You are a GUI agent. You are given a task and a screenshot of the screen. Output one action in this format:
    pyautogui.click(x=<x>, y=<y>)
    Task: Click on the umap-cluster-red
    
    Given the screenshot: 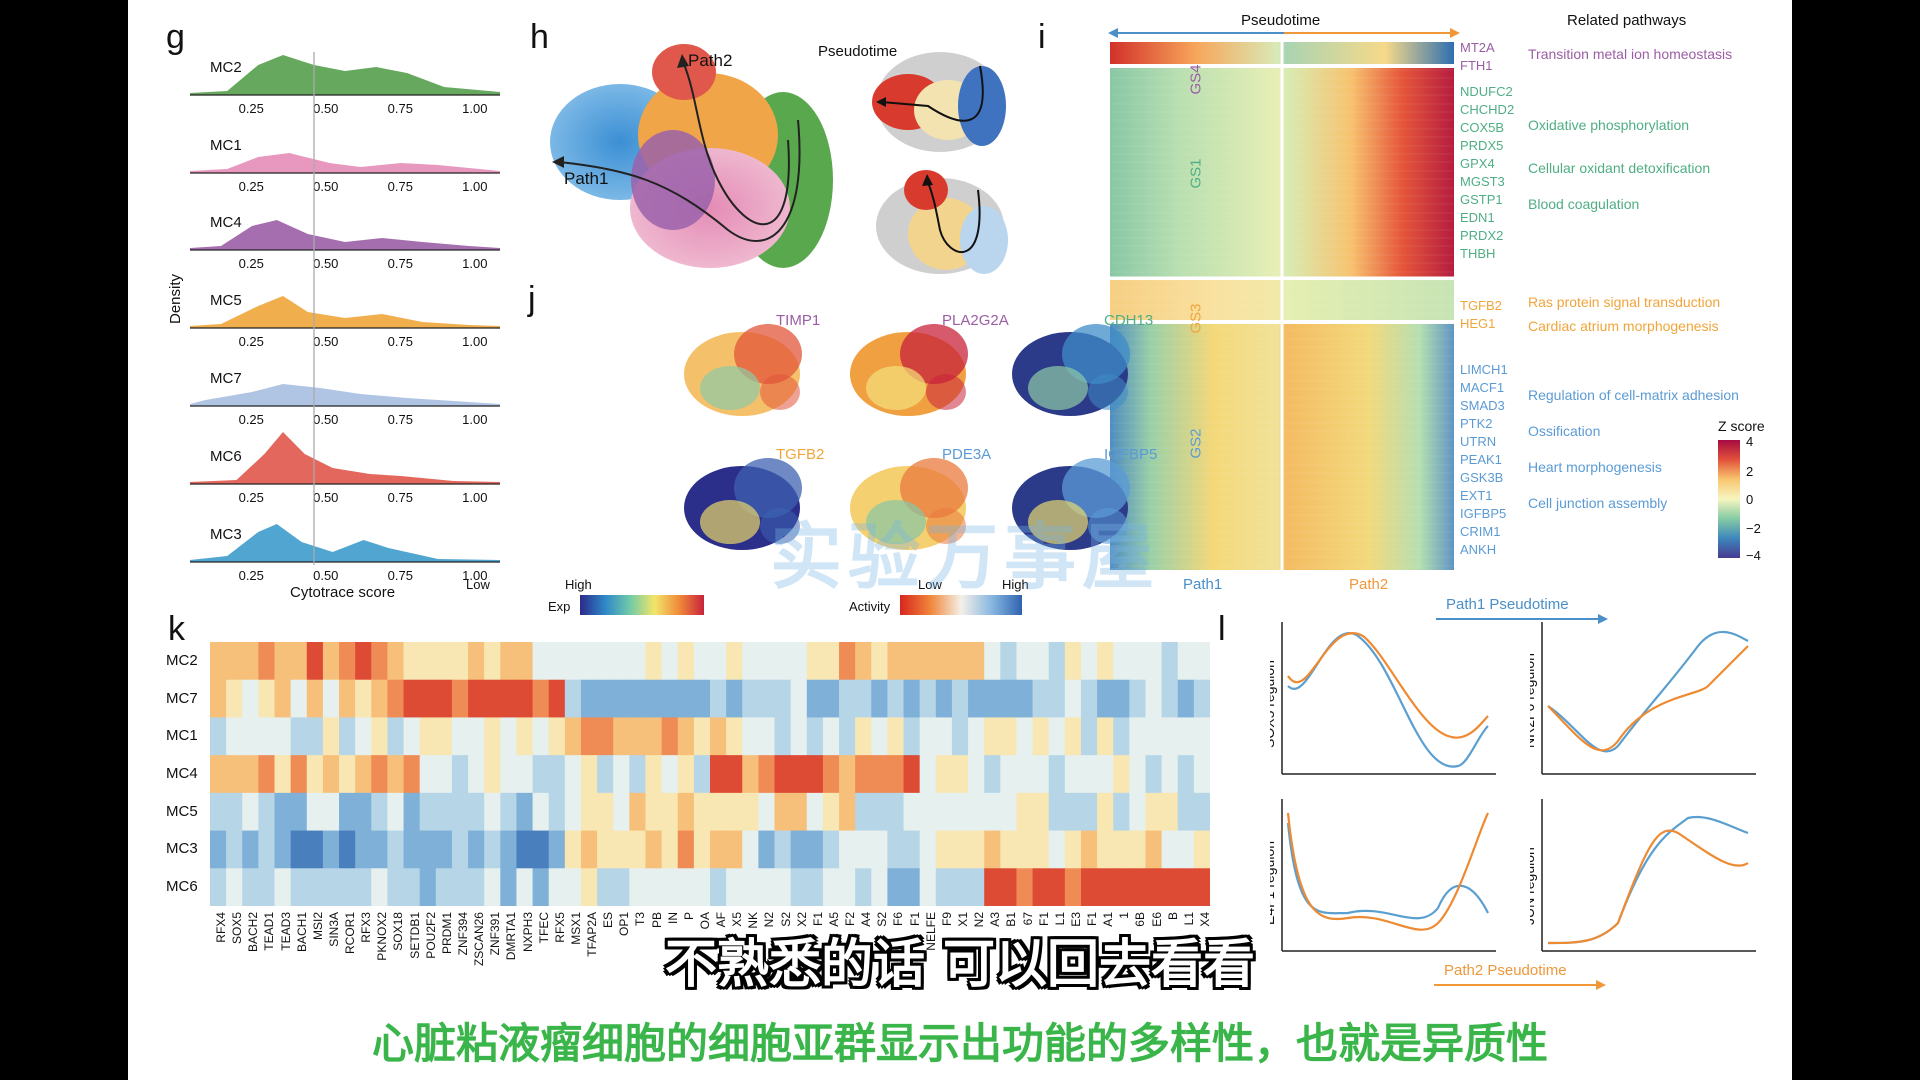 What is the action you would take?
    pyautogui.click(x=684, y=72)
    